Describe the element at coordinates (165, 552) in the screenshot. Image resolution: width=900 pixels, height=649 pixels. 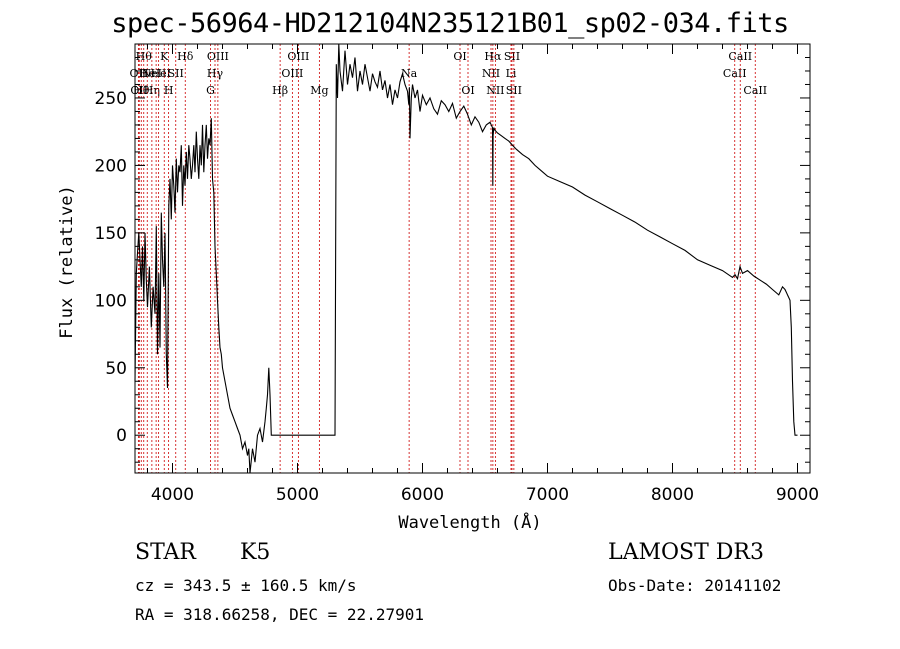
I see `object-class: STAR` at that location.